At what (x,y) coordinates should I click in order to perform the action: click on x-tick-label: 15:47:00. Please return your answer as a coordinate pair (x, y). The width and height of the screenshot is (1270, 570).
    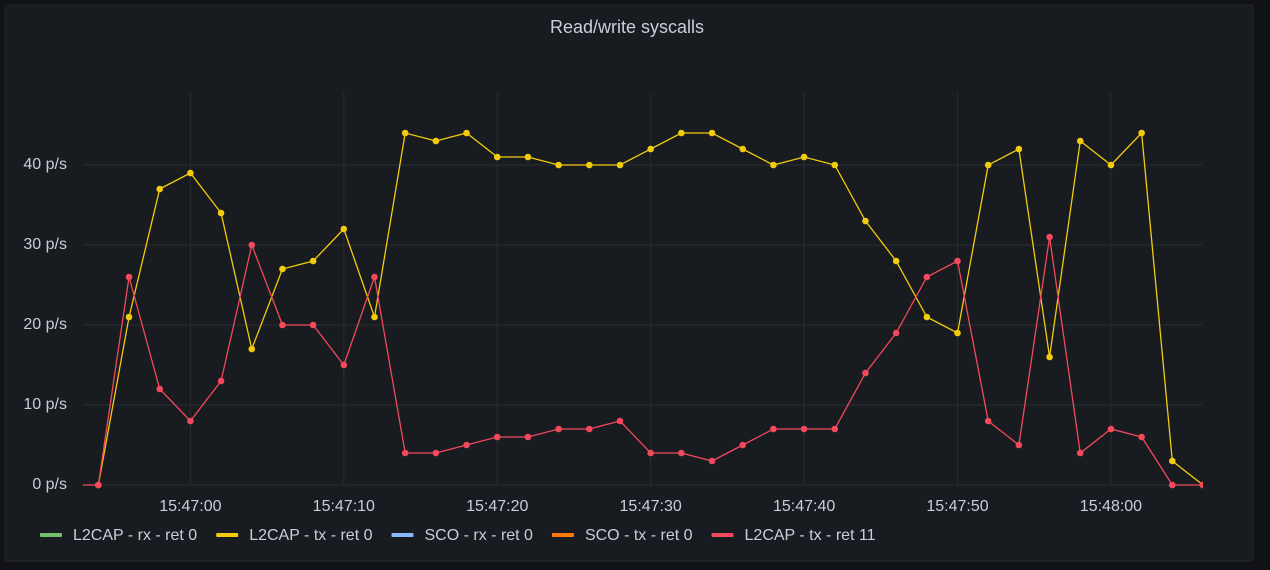
    Looking at the image, I should click on (190, 506).